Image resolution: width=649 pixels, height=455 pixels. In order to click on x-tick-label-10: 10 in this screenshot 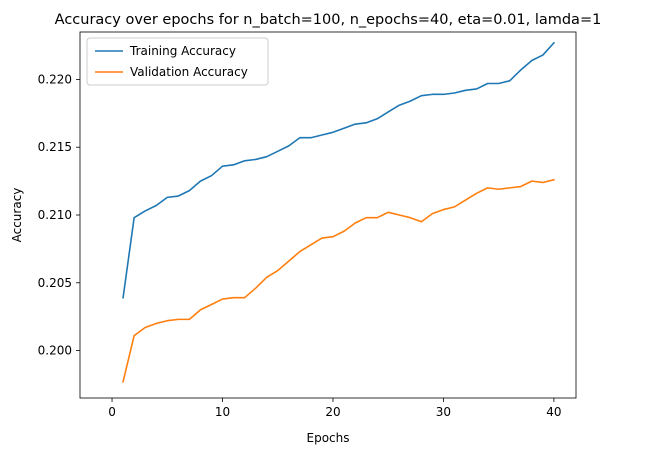, I will do `click(222, 412)`.